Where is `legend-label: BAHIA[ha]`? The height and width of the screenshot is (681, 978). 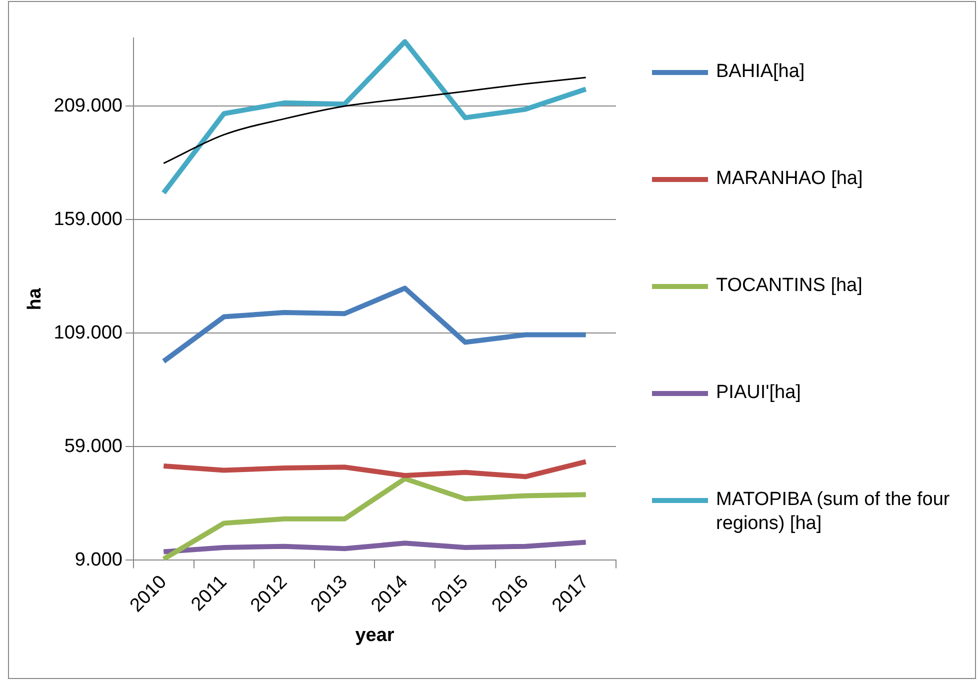 legend-label: BAHIA[ha] is located at coordinates (761, 72).